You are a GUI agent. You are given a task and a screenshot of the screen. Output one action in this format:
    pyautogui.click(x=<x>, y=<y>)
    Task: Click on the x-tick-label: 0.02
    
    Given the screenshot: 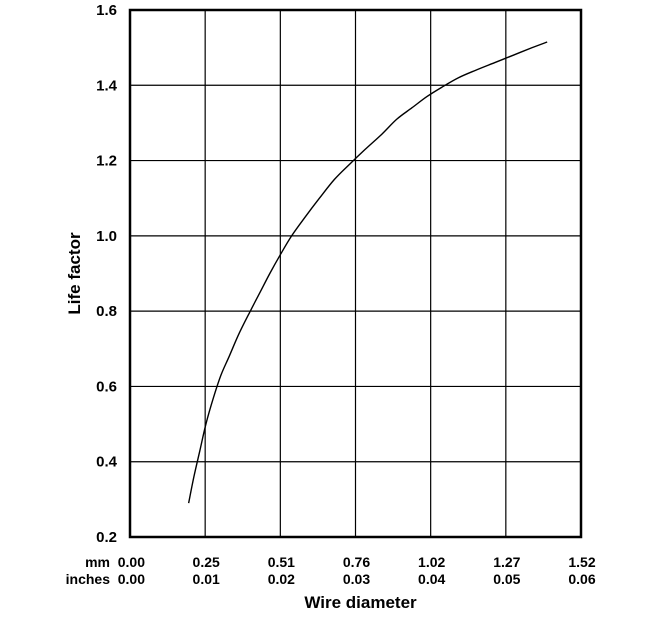 What is the action you would take?
    pyautogui.click(x=281, y=579)
    